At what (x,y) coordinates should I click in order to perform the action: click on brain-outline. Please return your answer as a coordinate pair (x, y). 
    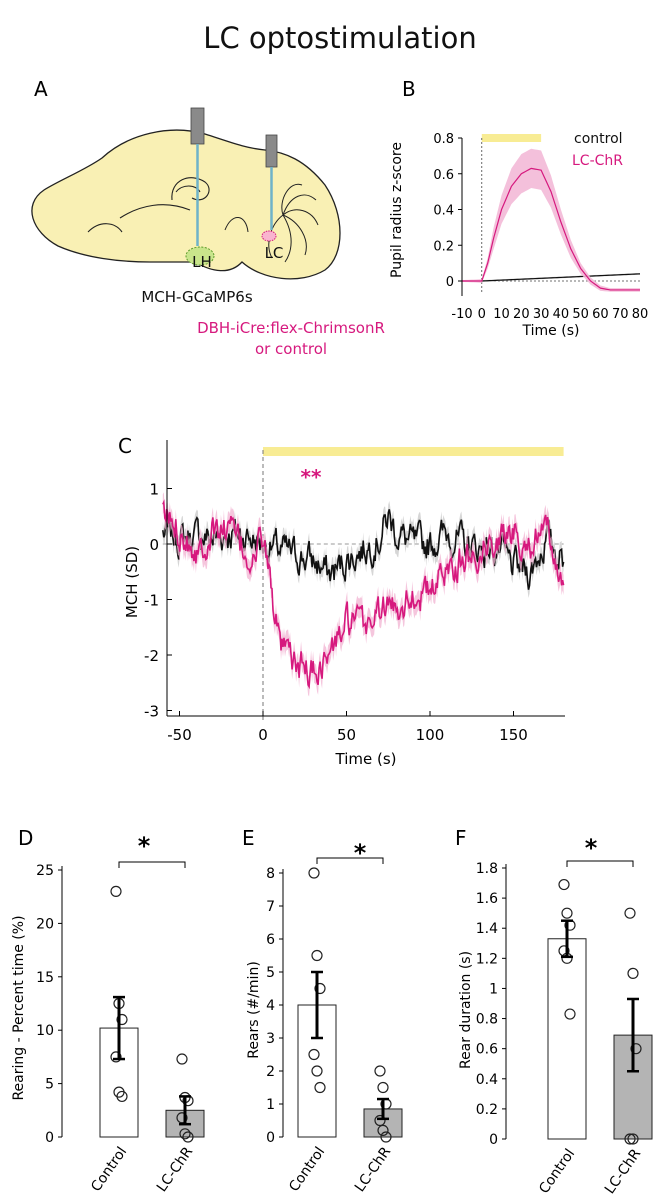
    Looking at the image, I should click on (186, 204).